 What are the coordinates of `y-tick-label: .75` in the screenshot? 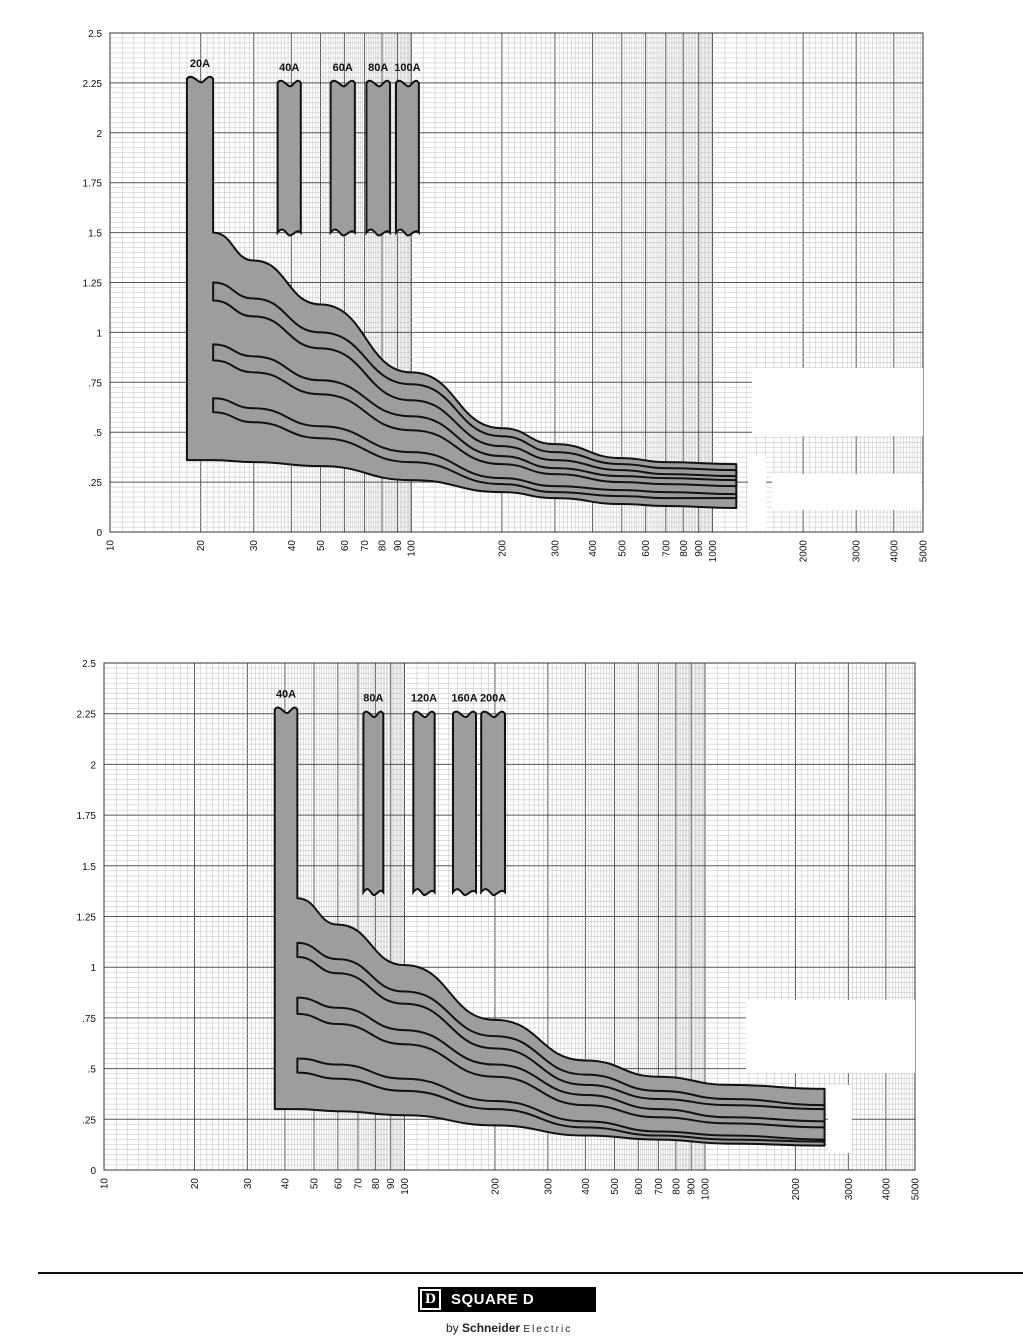 It's located at (95, 383).